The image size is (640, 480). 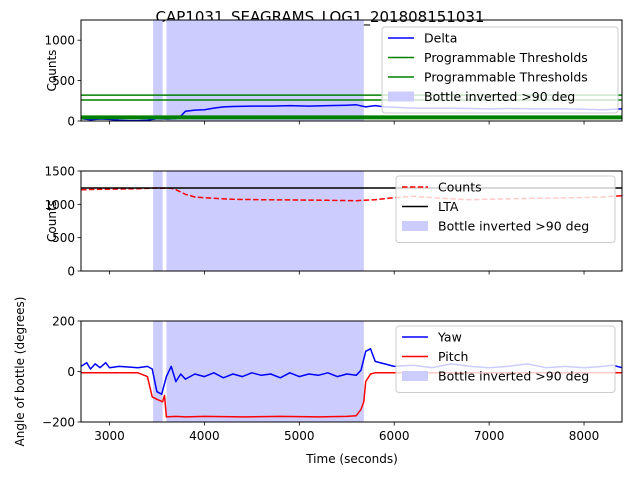 What do you see at coordinates (460, 187) in the screenshot?
I see `legend-label: Counts` at bounding box center [460, 187].